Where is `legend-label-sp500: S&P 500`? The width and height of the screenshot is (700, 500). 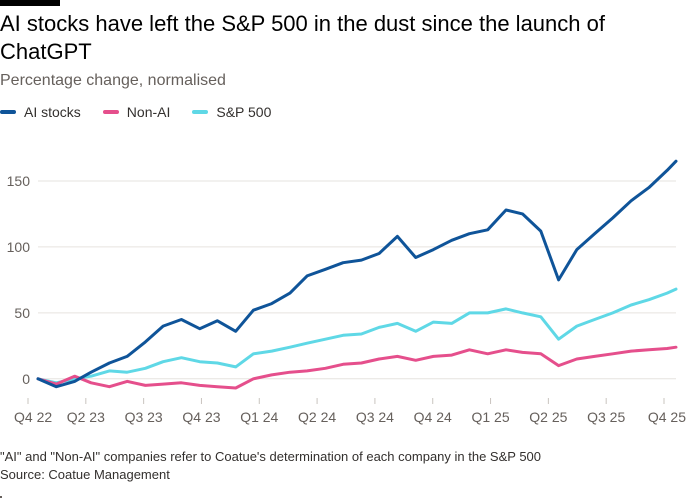 legend-label-sp500: S&P 500 is located at coordinates (244, 112).